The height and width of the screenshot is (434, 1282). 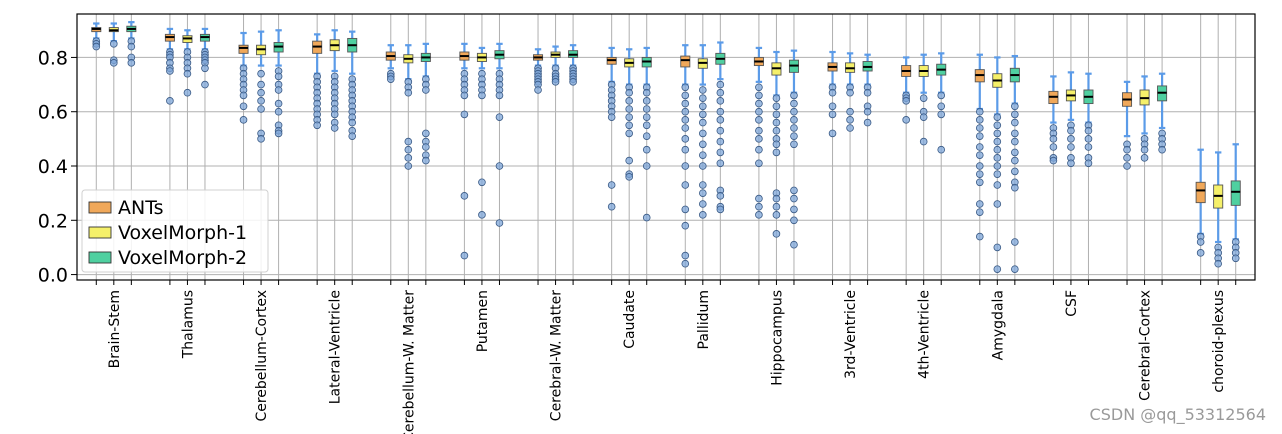 What do you see at coordinates (867, 90) in the screenshot?
I see `box-VoxelMorph-2-3rd-Ventricle` at bounding box center [867, 90].